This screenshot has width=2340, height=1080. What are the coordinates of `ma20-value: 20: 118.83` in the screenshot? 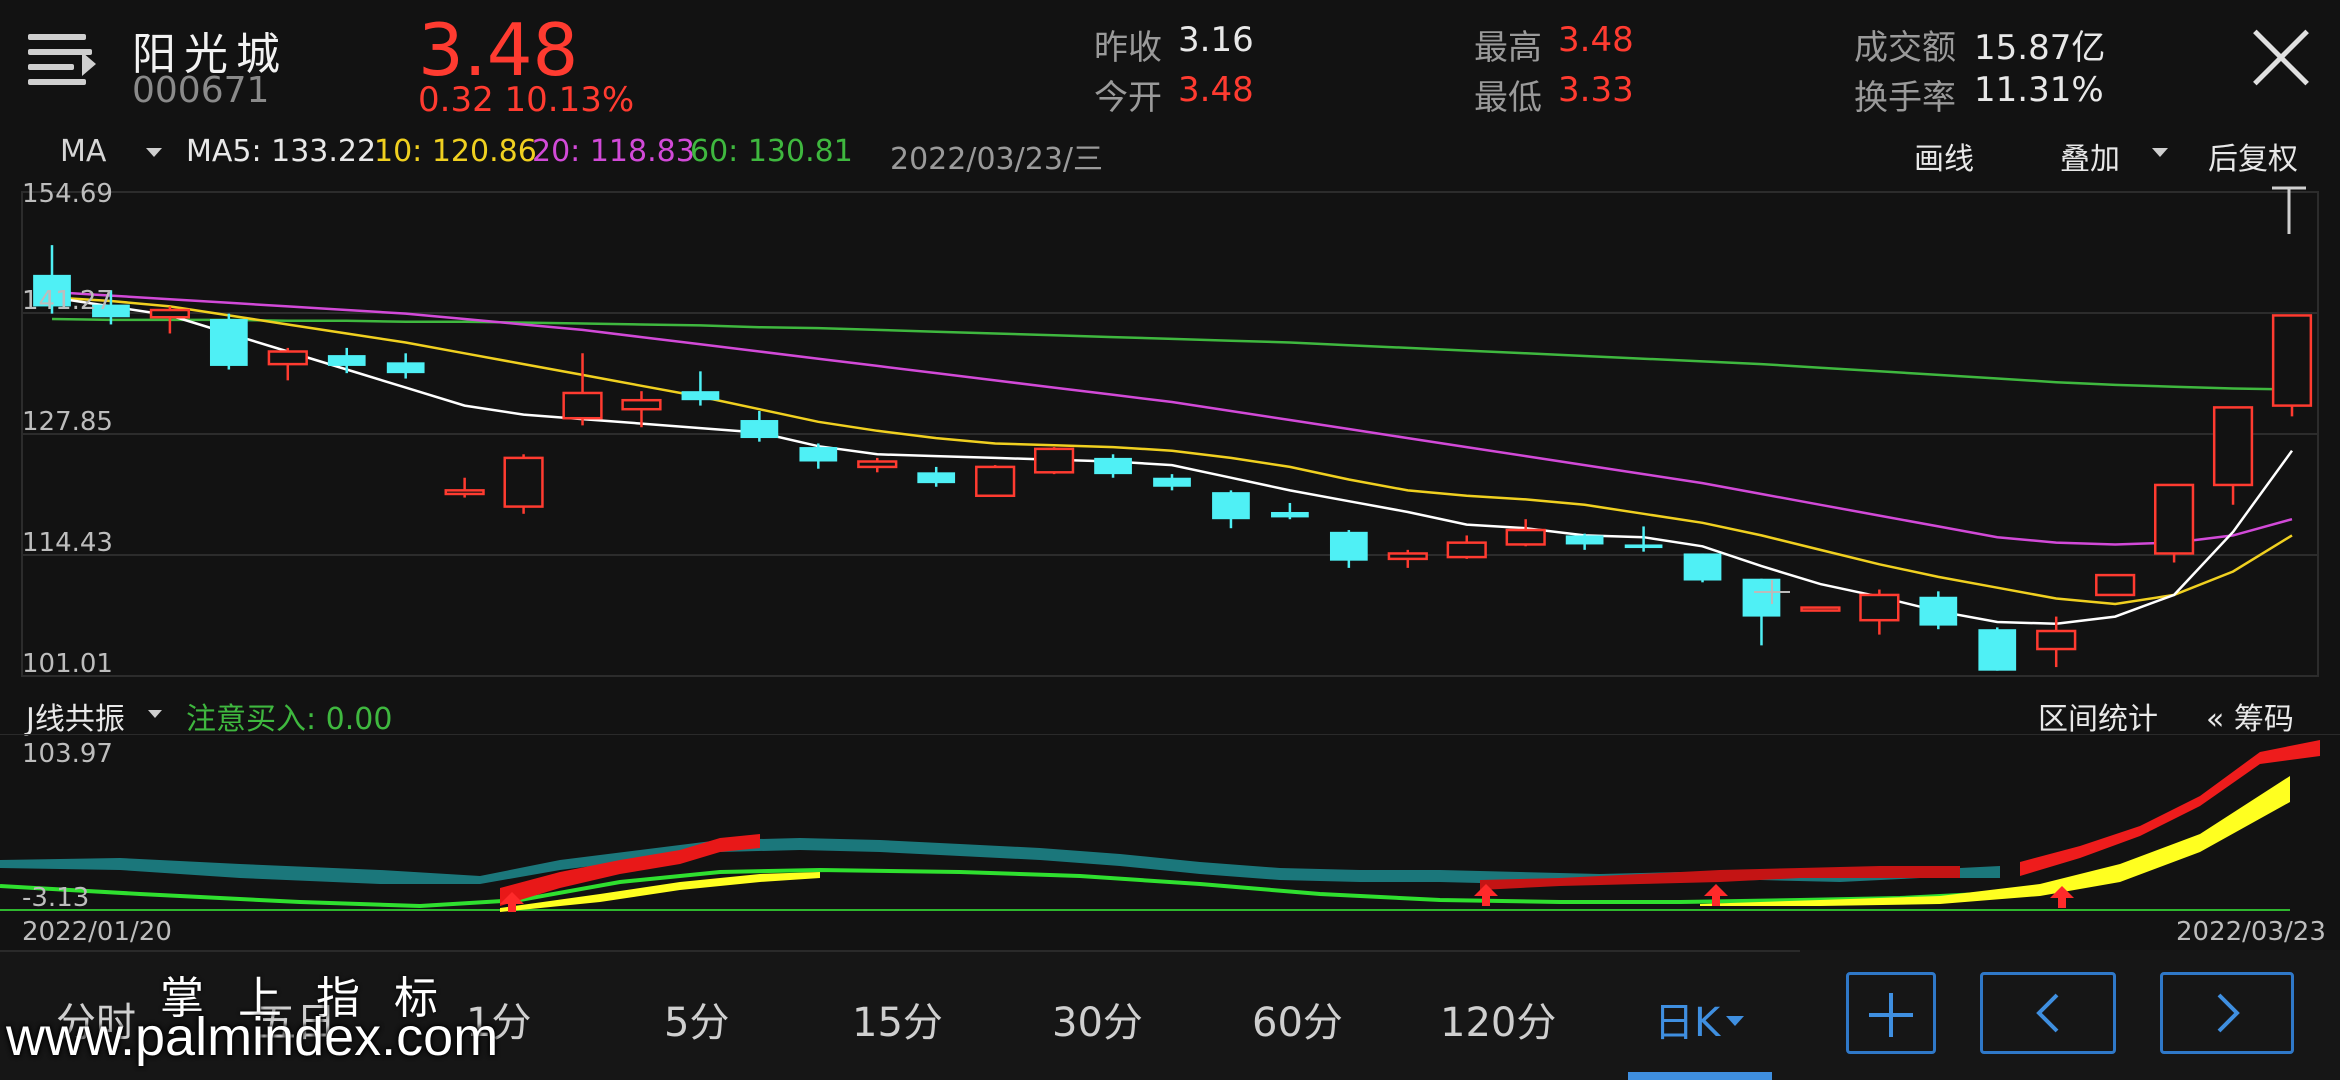 It's located at (613, 151).